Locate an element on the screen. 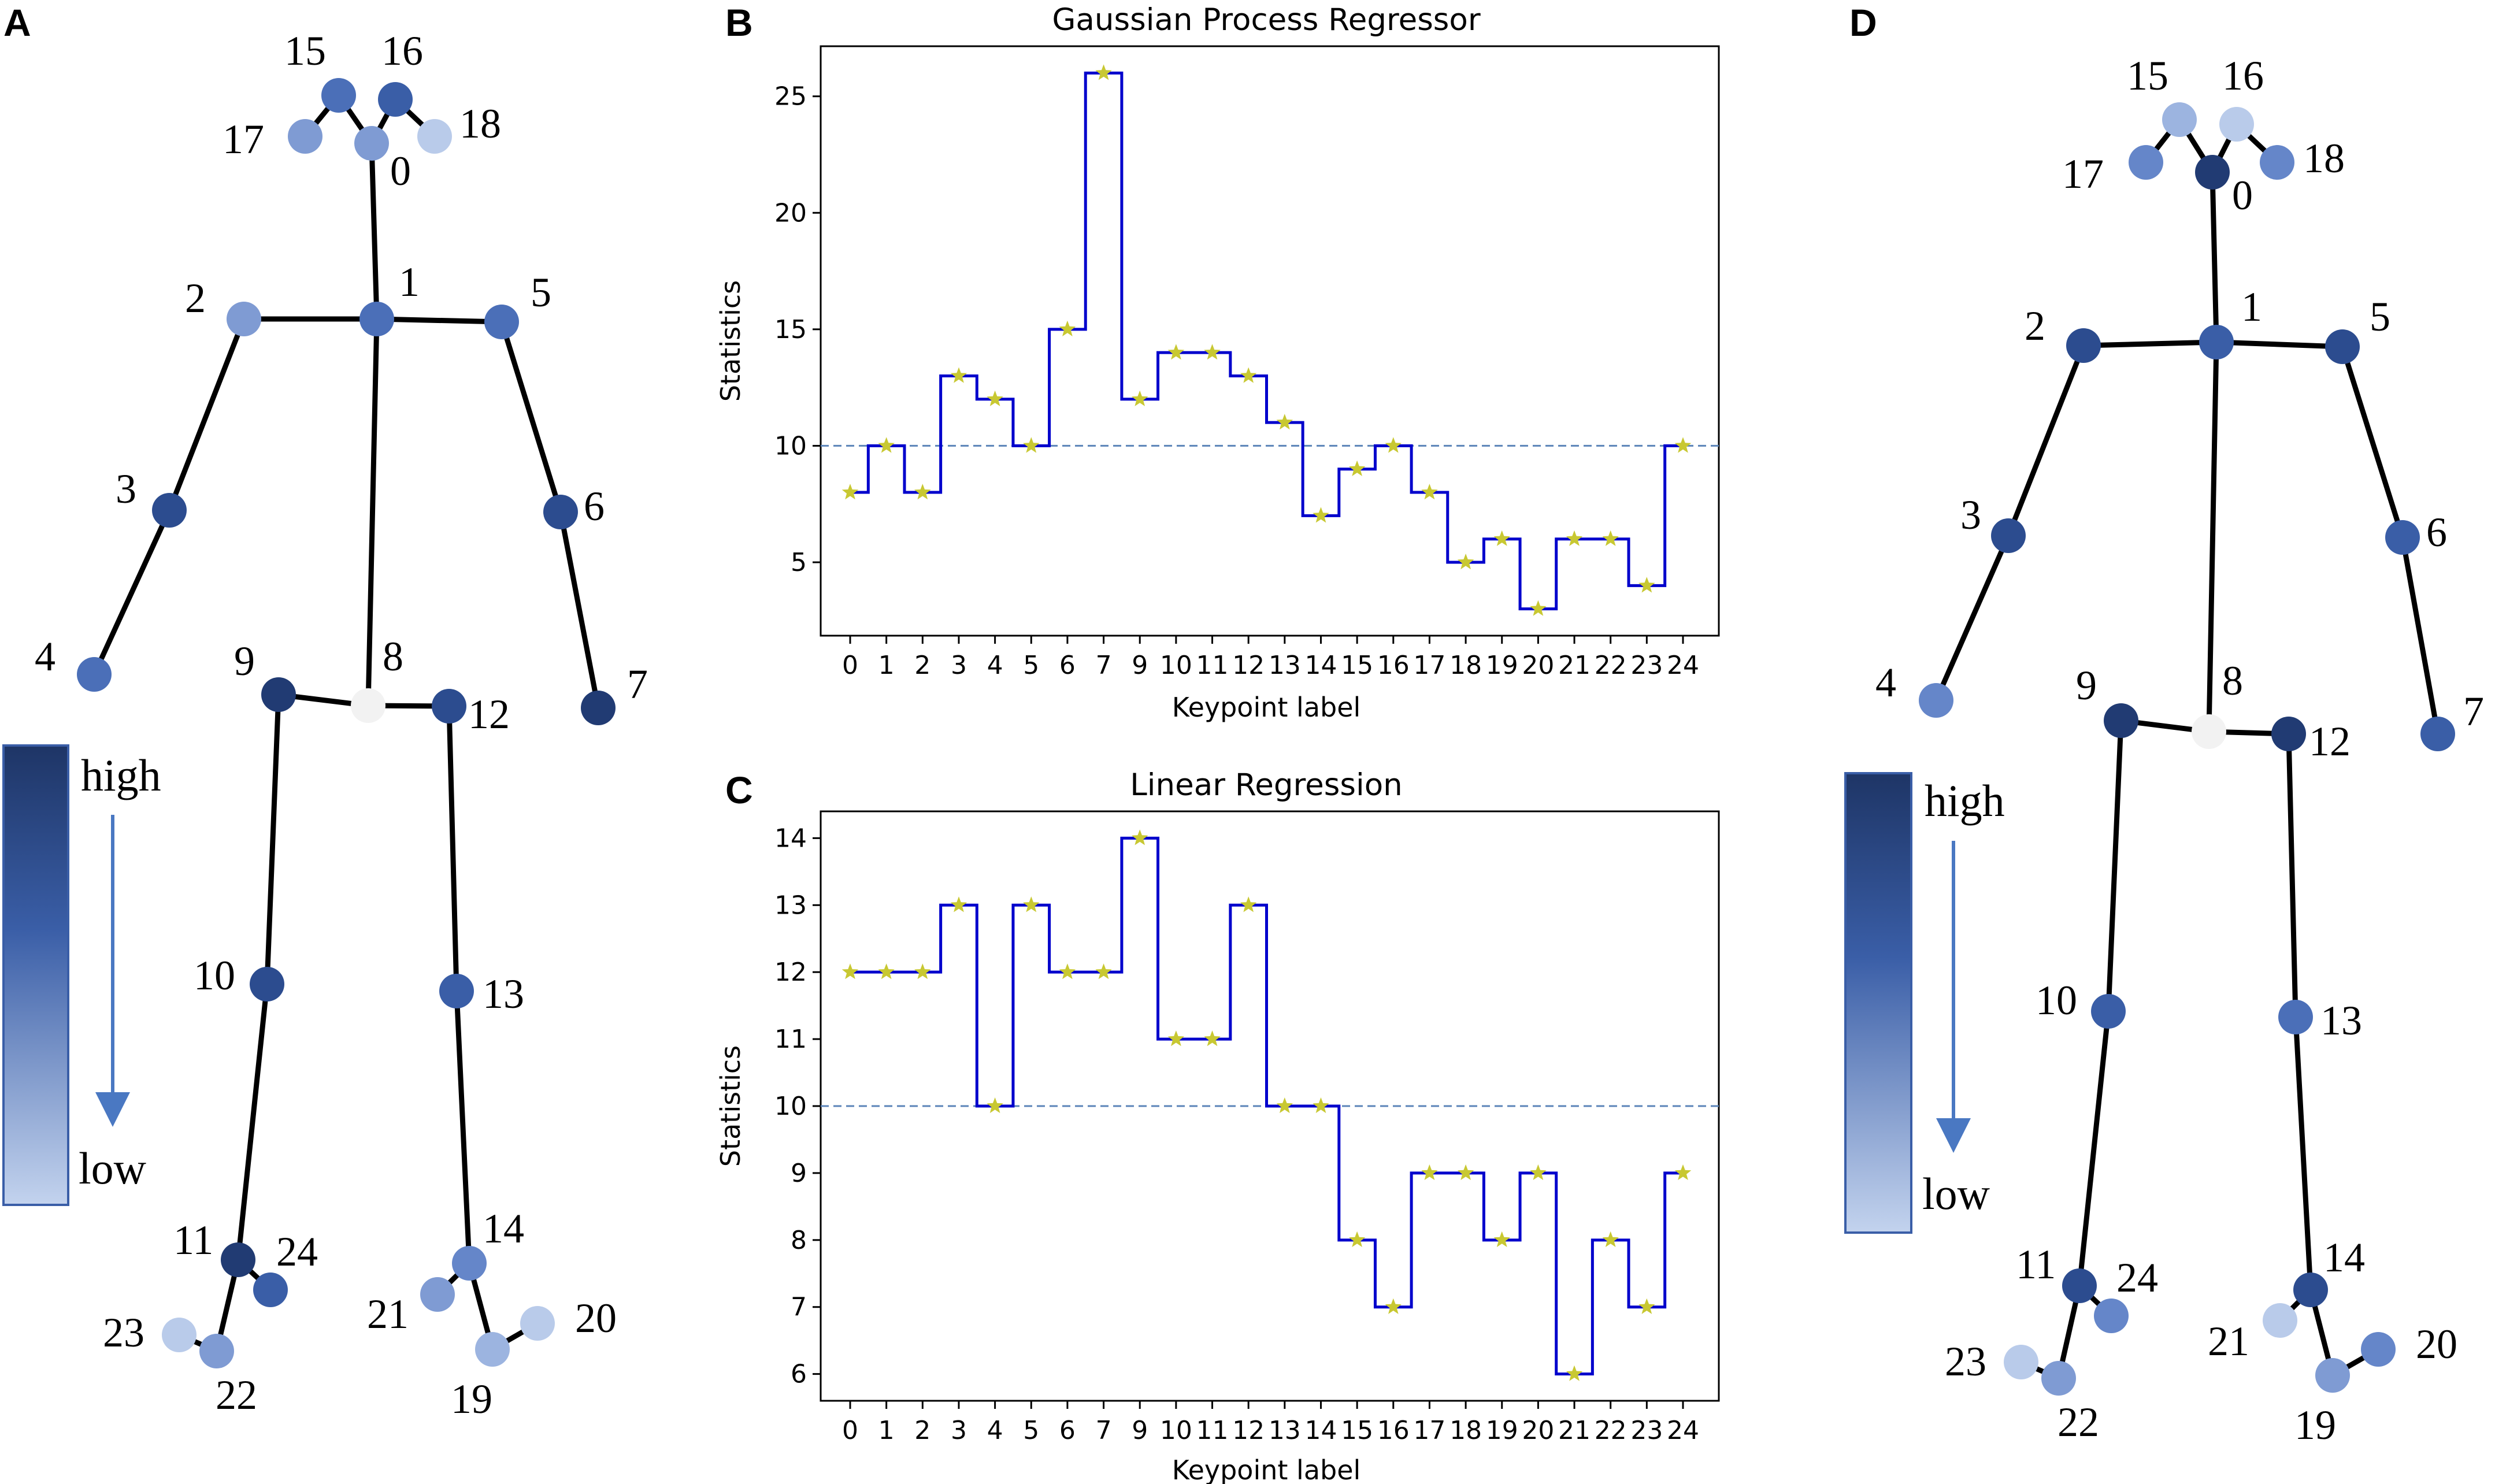 Image resolution: width=2495 pixels, height=1484 pixels. y-tick-label: 5 is located at coordinates (799, 562).